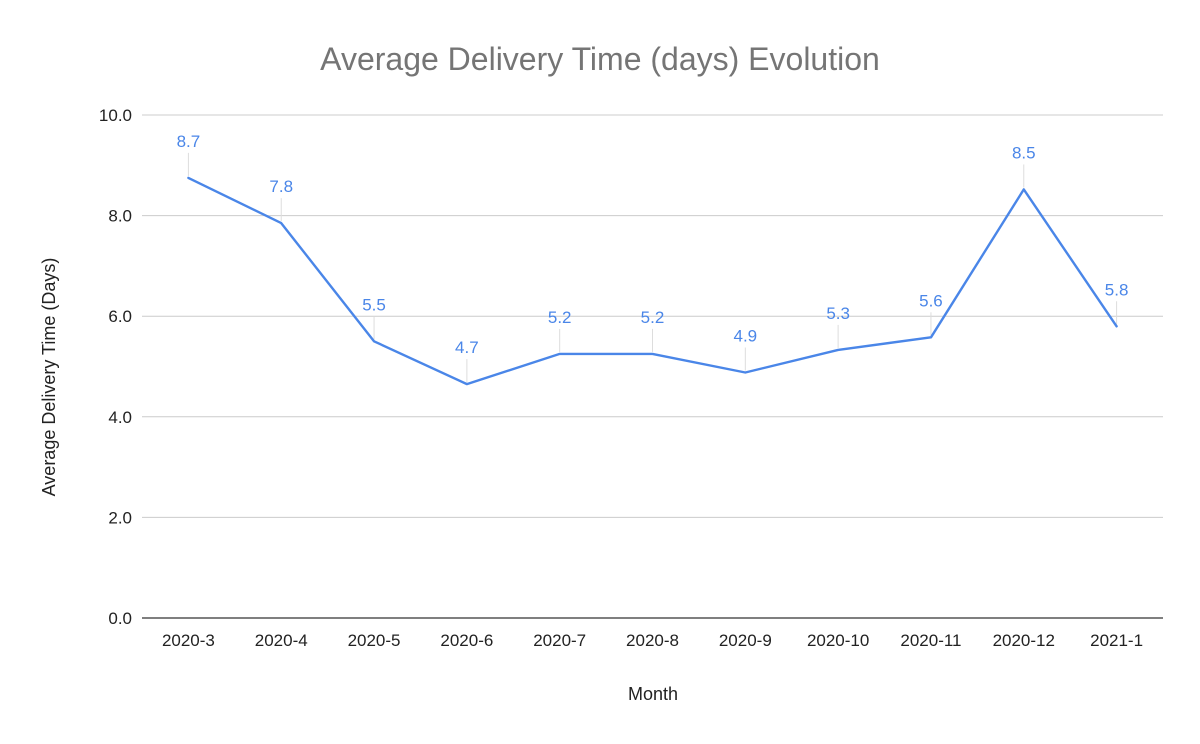  Describe the element at coordinates (653, 694) in the screenshot. I see `x-axis-title: Month` at that location.